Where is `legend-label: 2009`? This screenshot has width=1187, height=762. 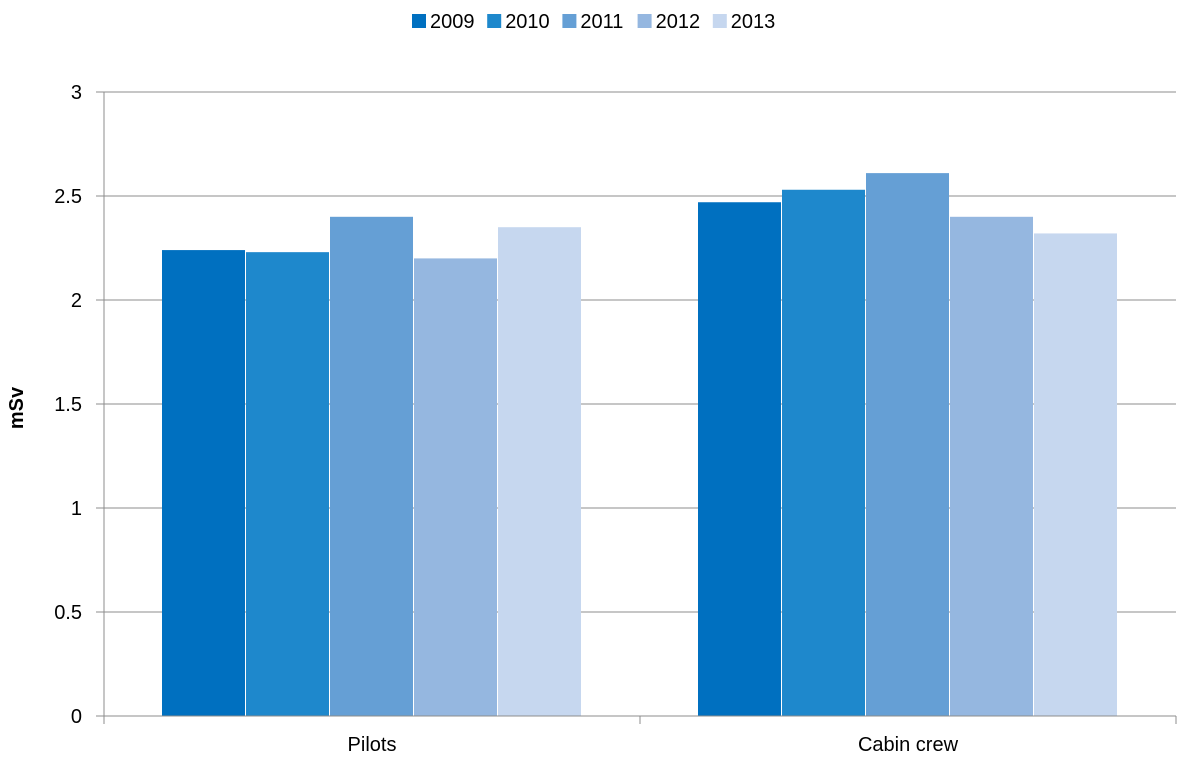 legend-label: 2009 is located at coordinates (452, 22).